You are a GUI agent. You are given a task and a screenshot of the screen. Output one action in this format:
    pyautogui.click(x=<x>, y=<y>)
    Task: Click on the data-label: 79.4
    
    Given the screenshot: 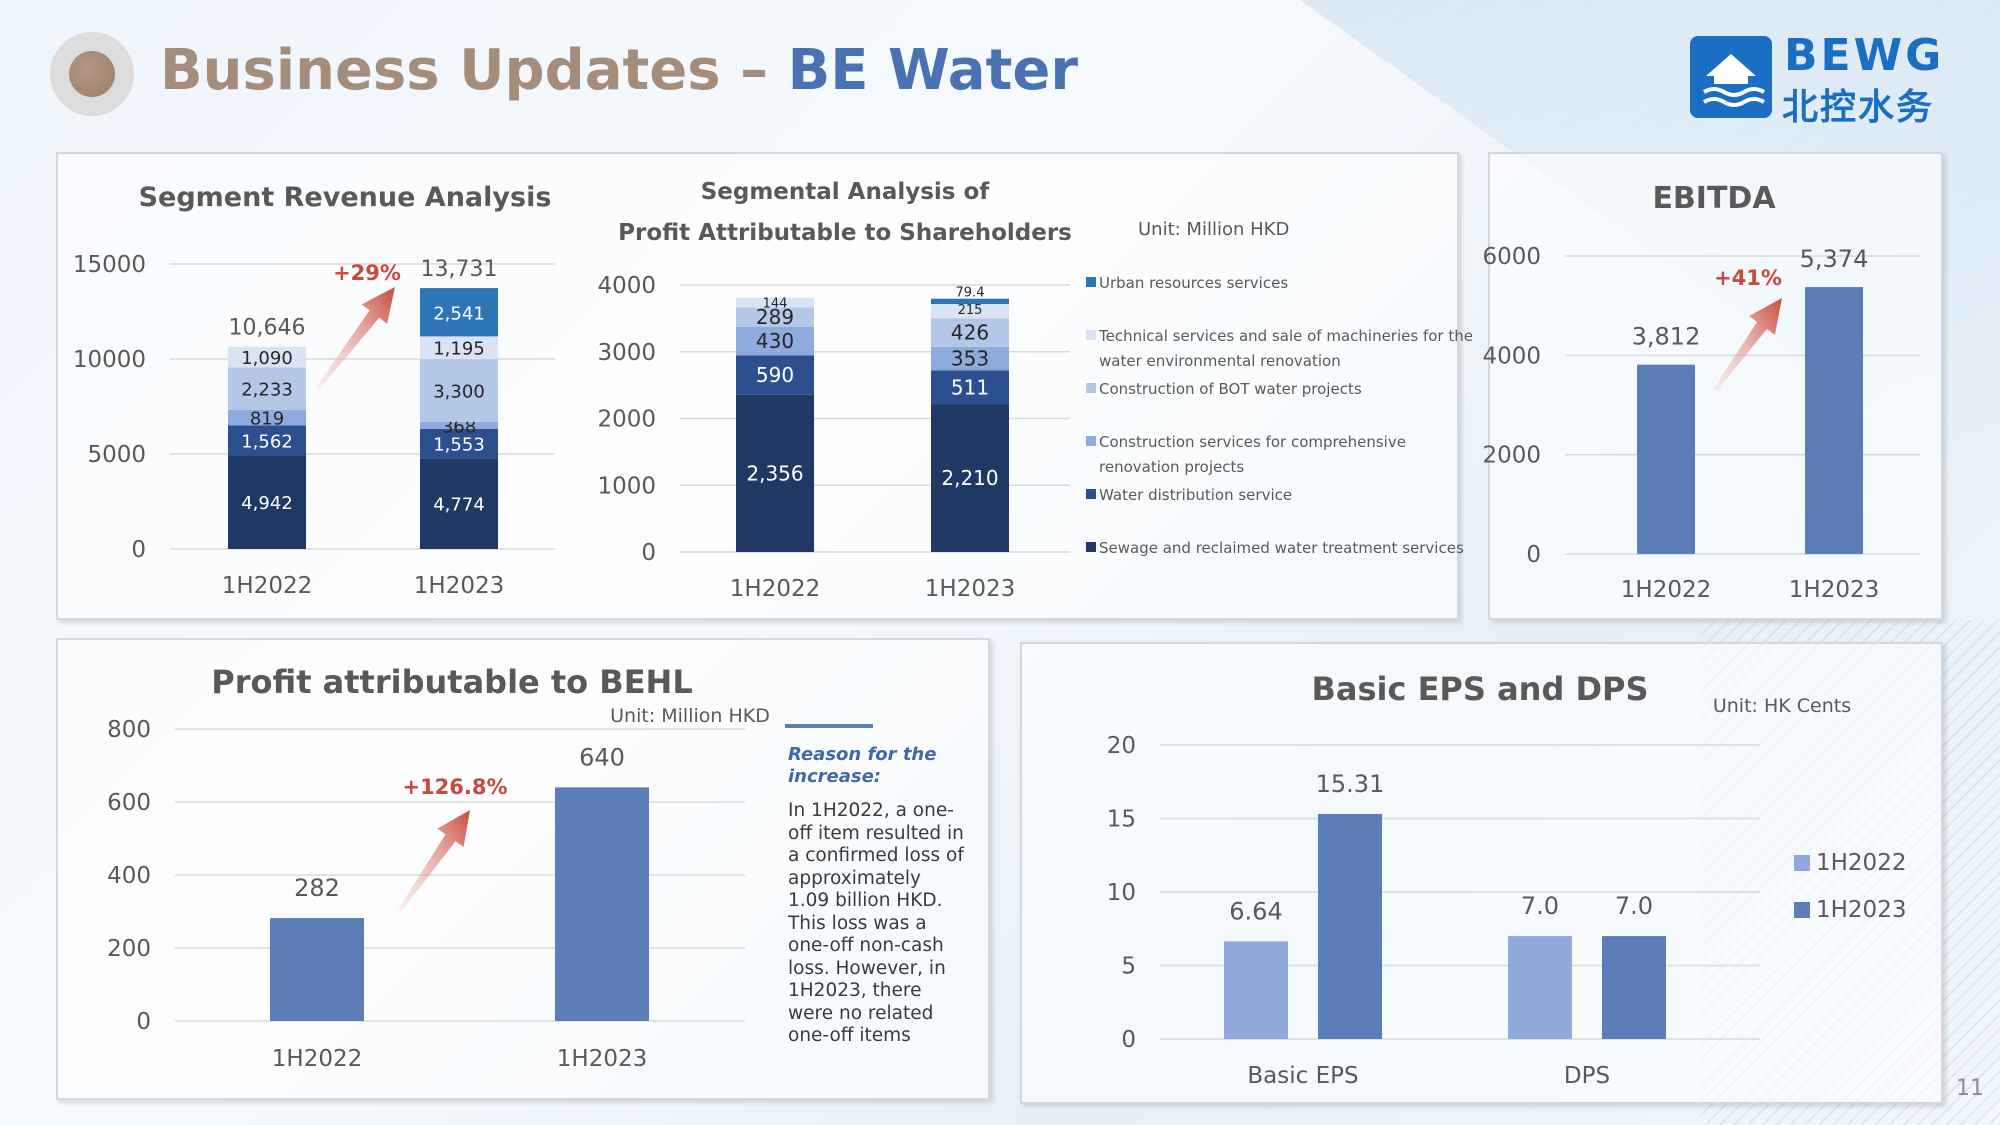 What is the action you would take?
    pyautogui.click(x=970, y=293)
    